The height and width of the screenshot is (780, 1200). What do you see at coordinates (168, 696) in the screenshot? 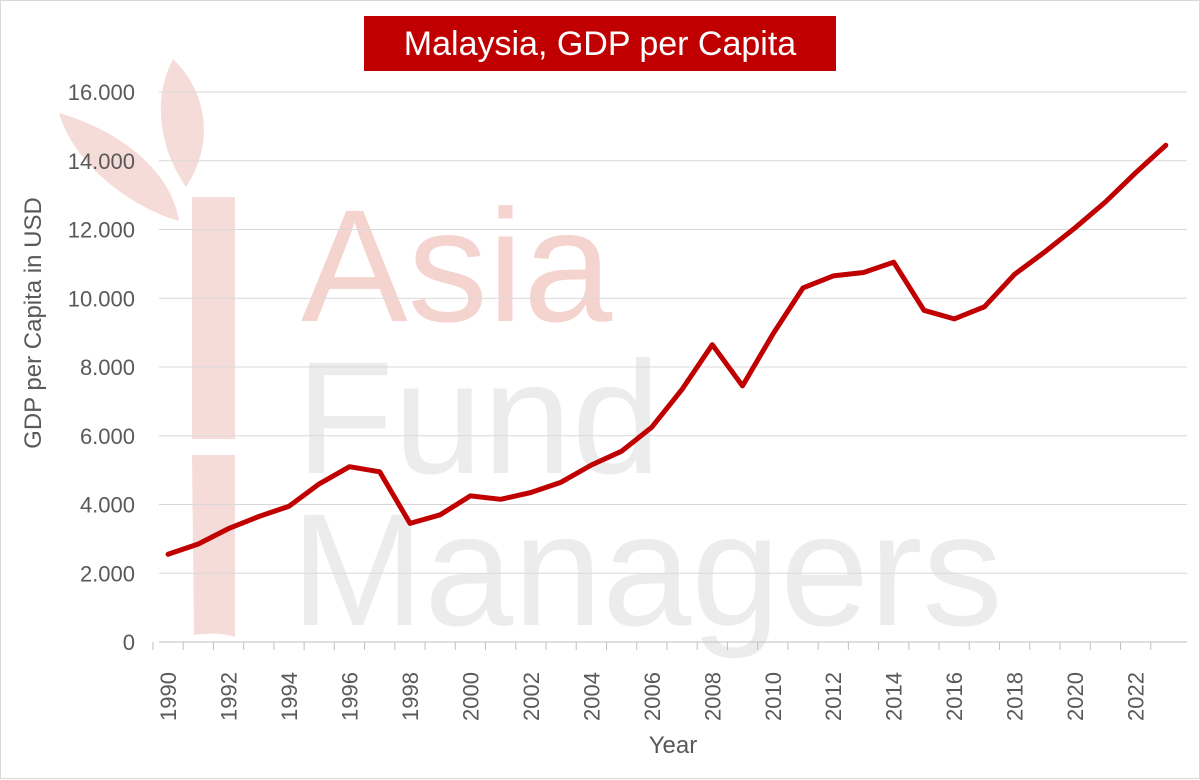
I see `x-tick-label: 1990` at bounding box center [168, 696].